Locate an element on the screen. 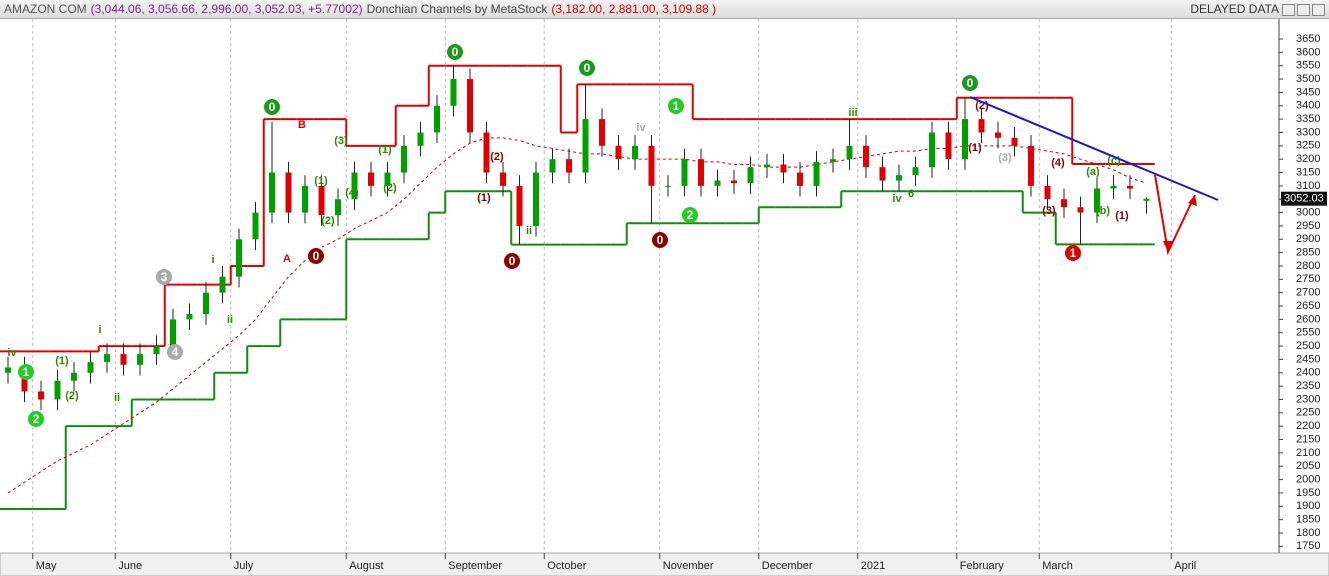 The image size is (1329, 576). y-tick-label: 2500 is located at coordinates (1308, 346).